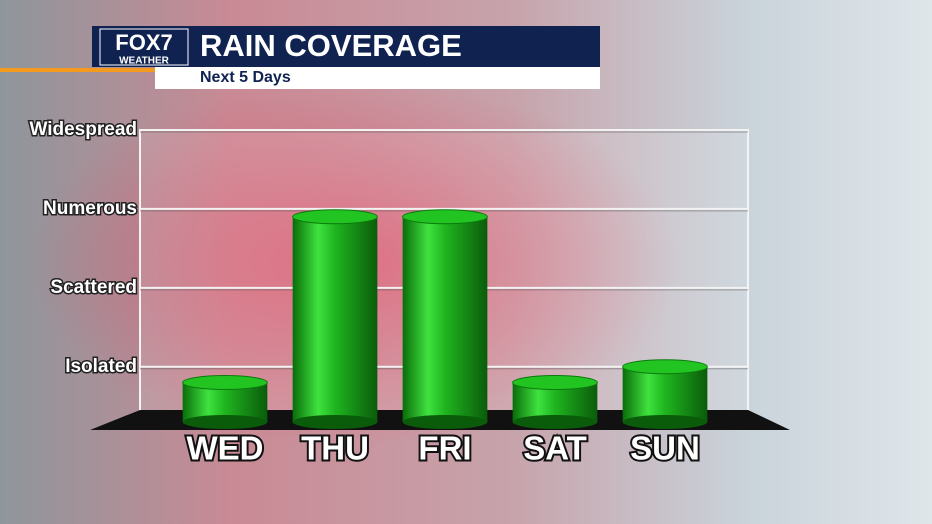 The width and height of the screenshot is (932, 524). What do you see at coordinates (143, 42) in the screenshot?
I see `logo: FOX7` at bounding box center [143, 42].